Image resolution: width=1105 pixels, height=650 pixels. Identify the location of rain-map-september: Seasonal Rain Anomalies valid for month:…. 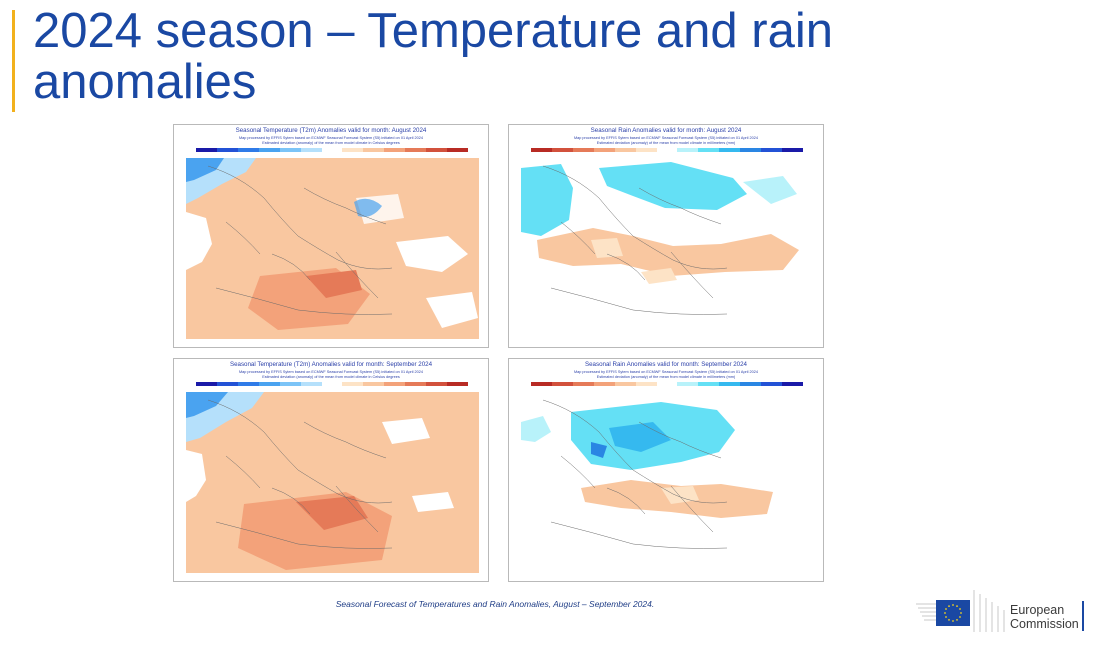
(666, 470).